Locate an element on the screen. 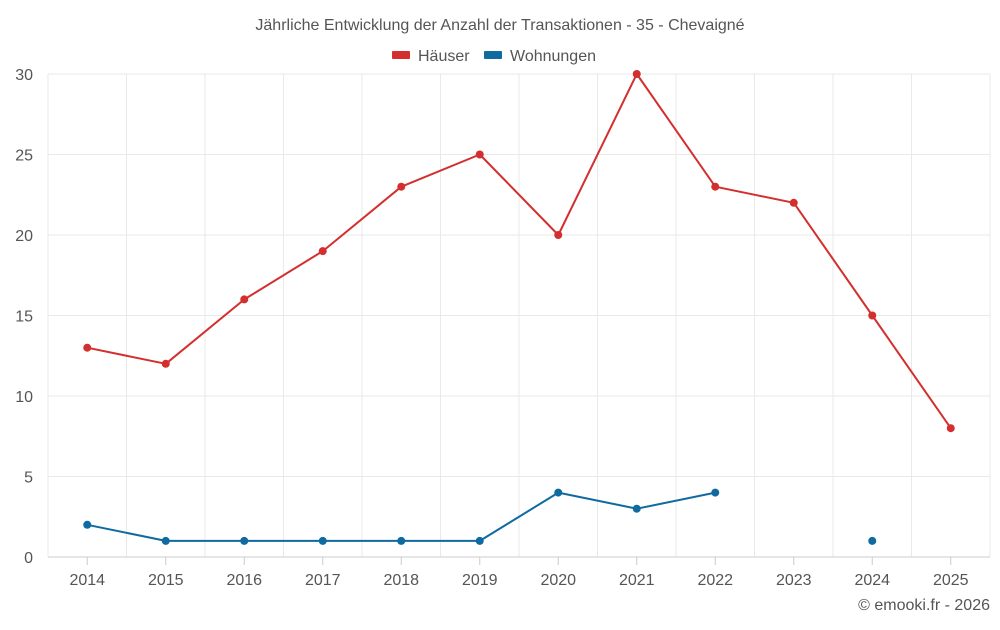 This screenshot has width=1000, height=630. x-tick-label: 2018 is located at coordinates (401, 580).